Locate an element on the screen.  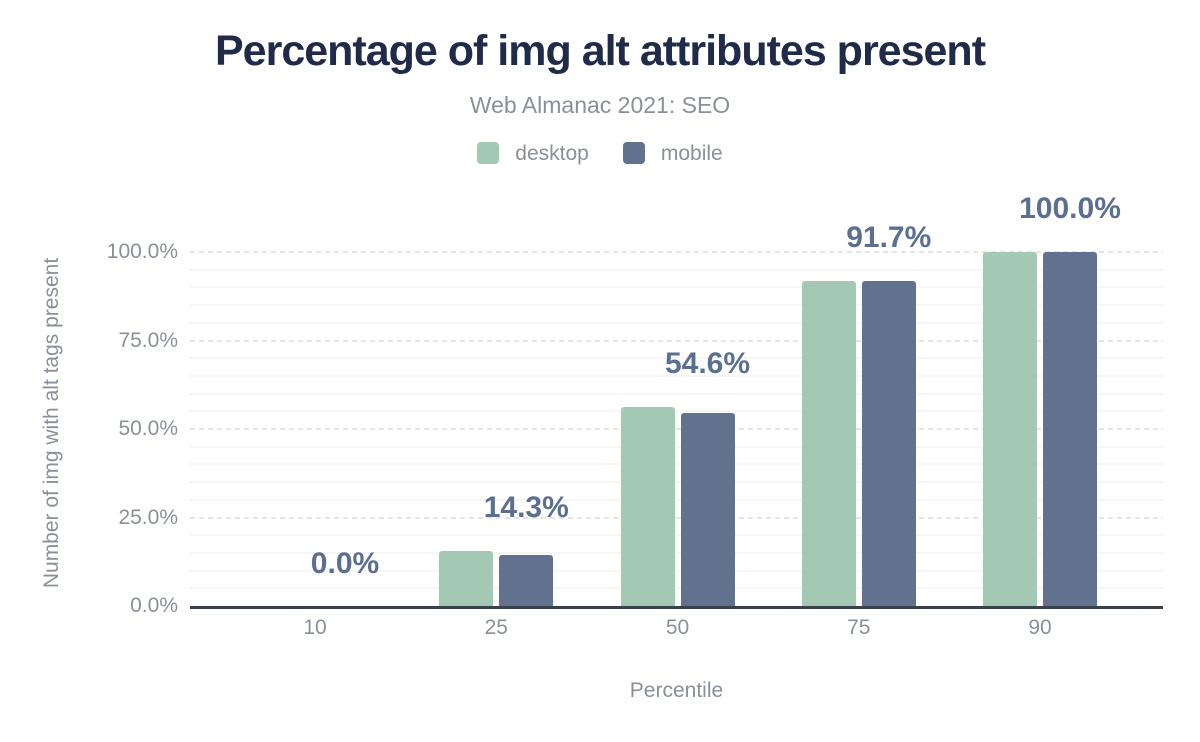
bar-desktop-p25 is located at coordinates (466, 578).